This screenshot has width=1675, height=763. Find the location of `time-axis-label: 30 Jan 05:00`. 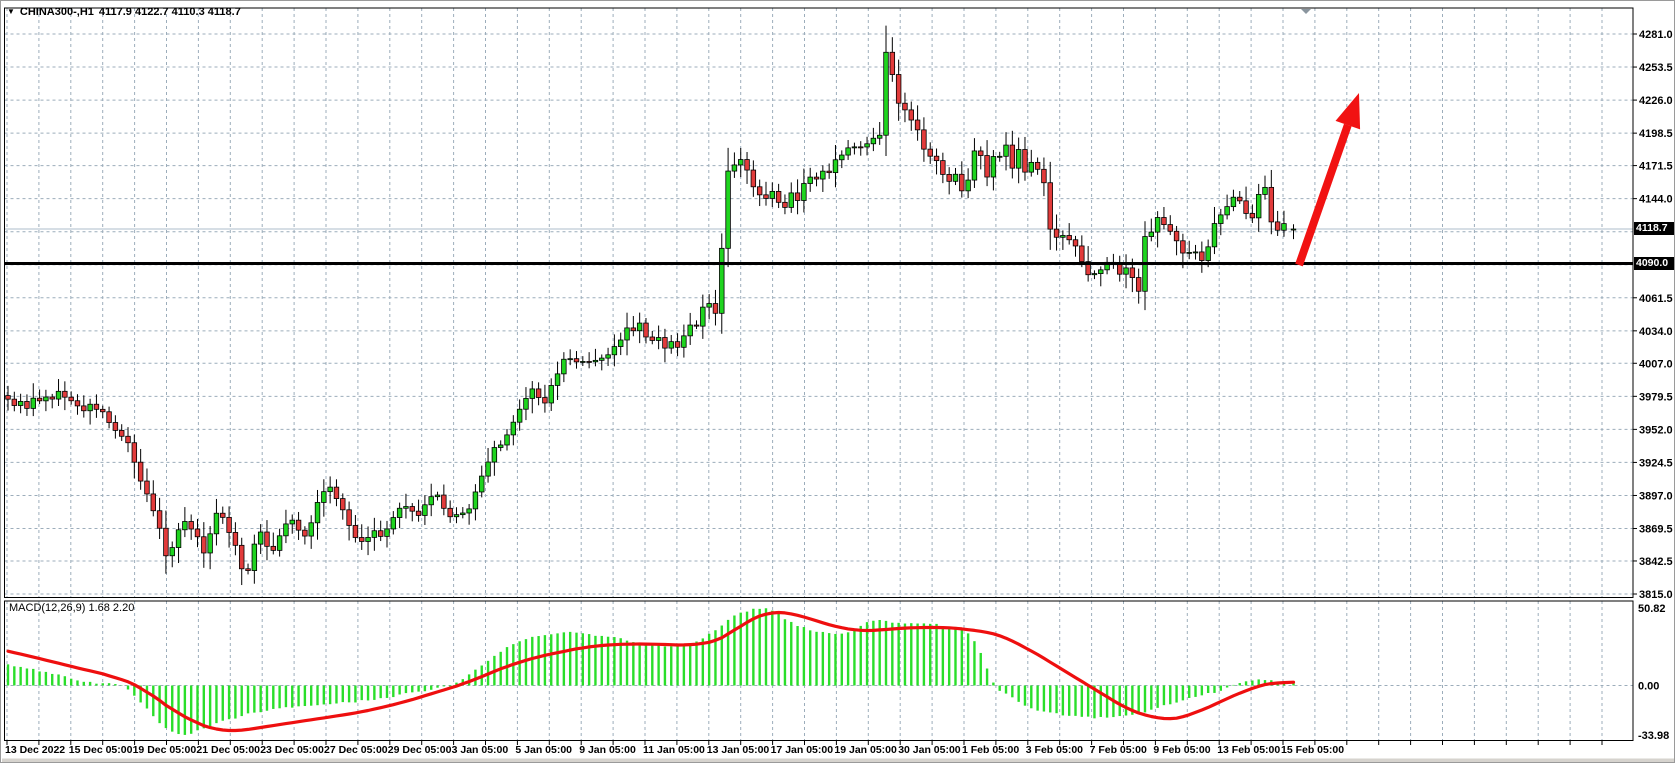

time-axis-label: 30 Jan 05:00 is located at coordinates (929, 750).